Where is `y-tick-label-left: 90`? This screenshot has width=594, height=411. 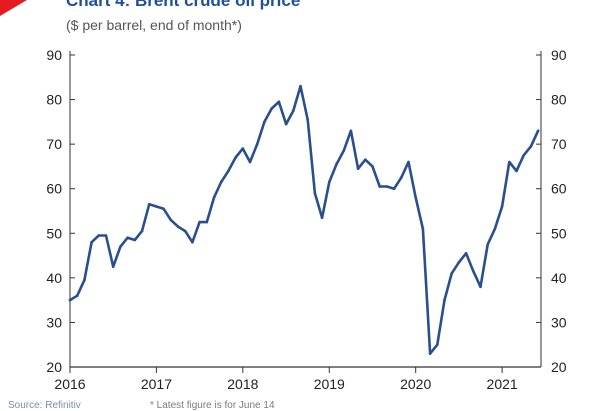 y-tick-label-left: 90 is located at coordinates (54, 55).